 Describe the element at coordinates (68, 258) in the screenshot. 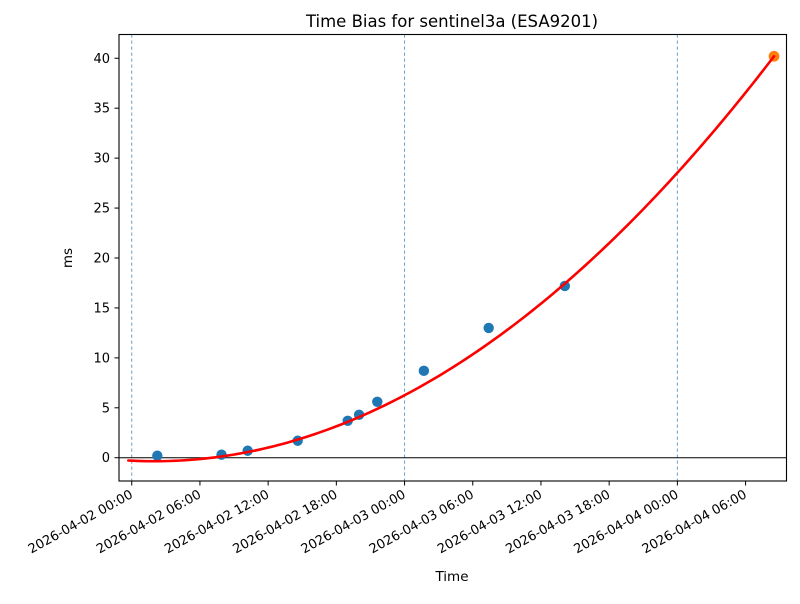

I see `y-axis-label: ms` at that location.